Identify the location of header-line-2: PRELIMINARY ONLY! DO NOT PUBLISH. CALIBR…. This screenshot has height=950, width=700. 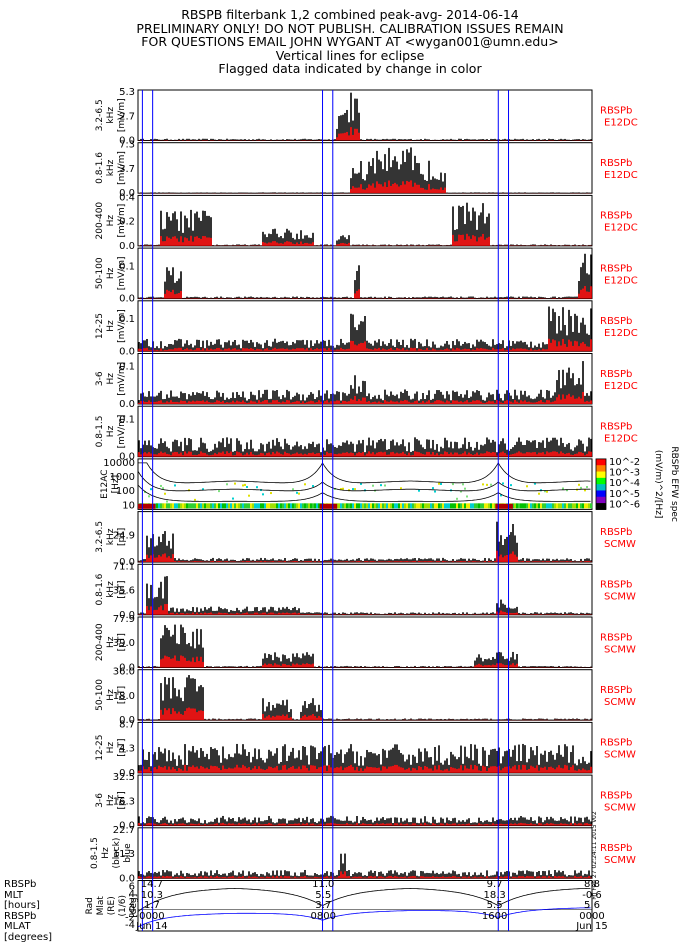
(350, 28).